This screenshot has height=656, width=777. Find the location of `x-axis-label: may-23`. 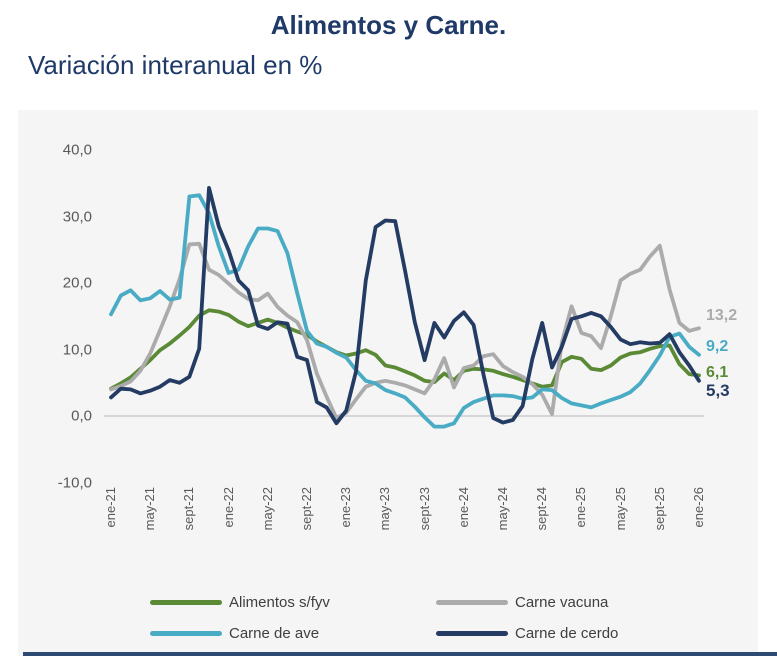

x-axis-label: may-23 is located at coordinates (385, 526).